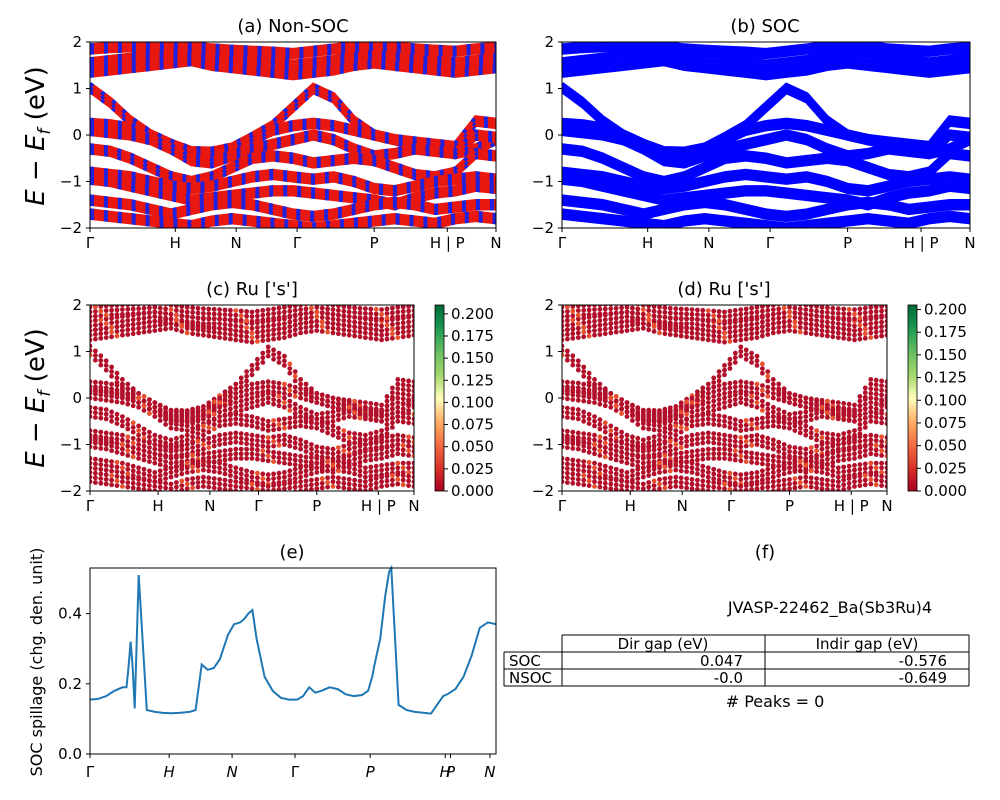  What do you see at coordinates (969, 243) in the screenshot?
I see `x-tick-label: N` at bounding box center [969, 243].